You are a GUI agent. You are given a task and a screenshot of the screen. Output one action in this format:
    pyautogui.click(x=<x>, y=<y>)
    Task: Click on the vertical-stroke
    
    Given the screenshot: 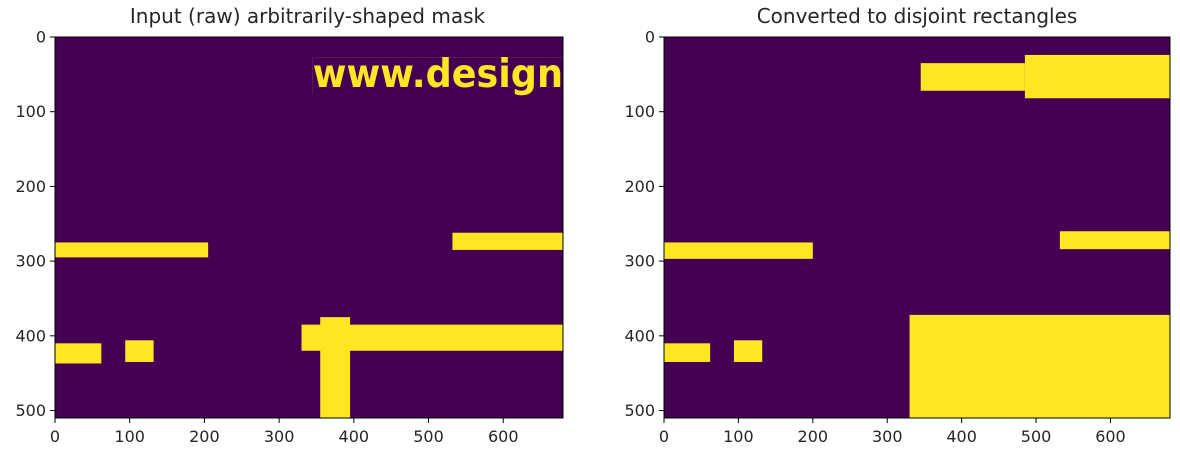 What is the action you would take?
    pyautogui.click(x=335, y=367)
    